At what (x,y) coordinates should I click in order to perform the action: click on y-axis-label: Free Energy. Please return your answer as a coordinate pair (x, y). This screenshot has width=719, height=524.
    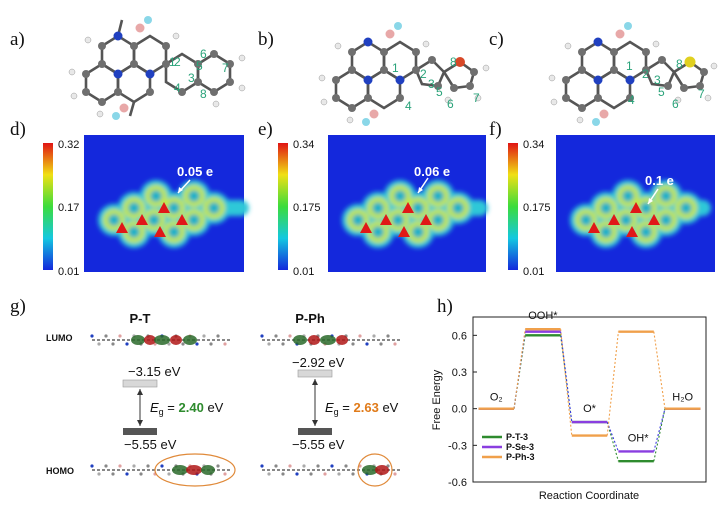
    Looking at the image, I should click on (437, 399).